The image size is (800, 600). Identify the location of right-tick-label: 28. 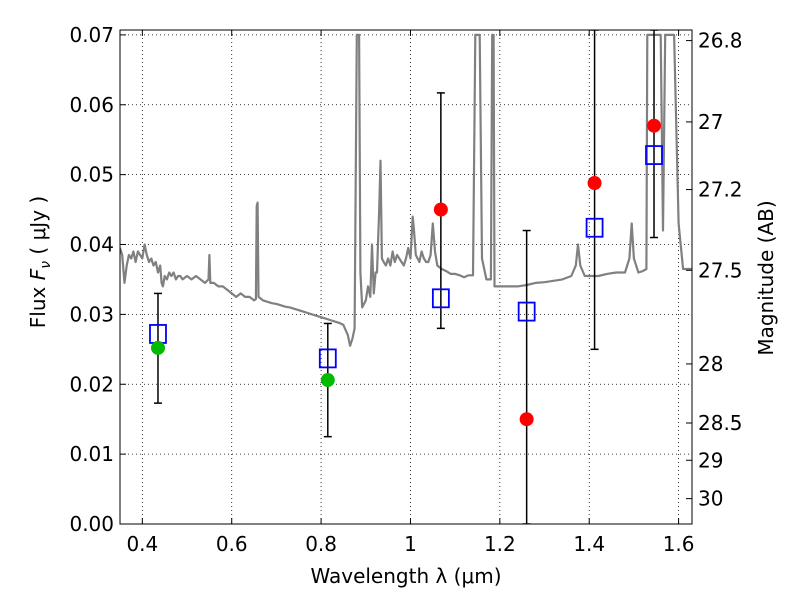
(710, 364).